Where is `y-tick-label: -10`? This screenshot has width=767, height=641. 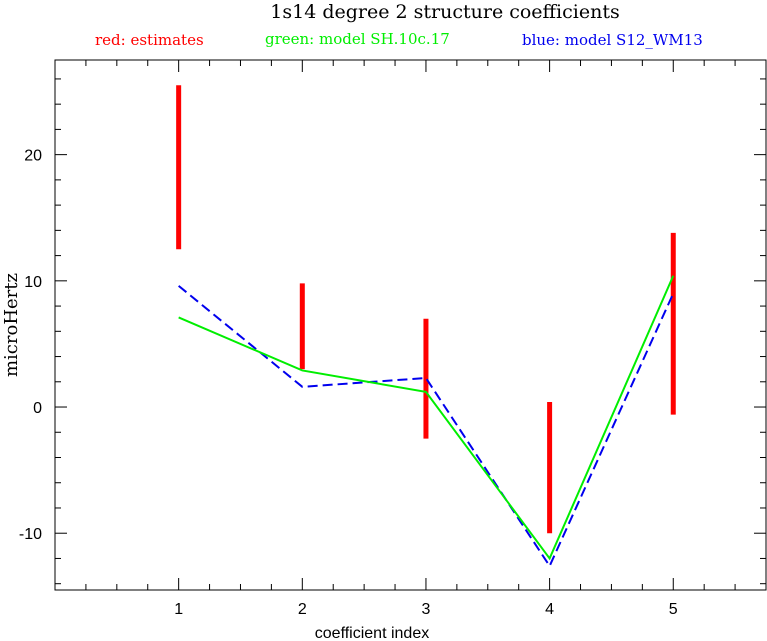 y-tick-label: -10 is located at coordinates (30, 534).